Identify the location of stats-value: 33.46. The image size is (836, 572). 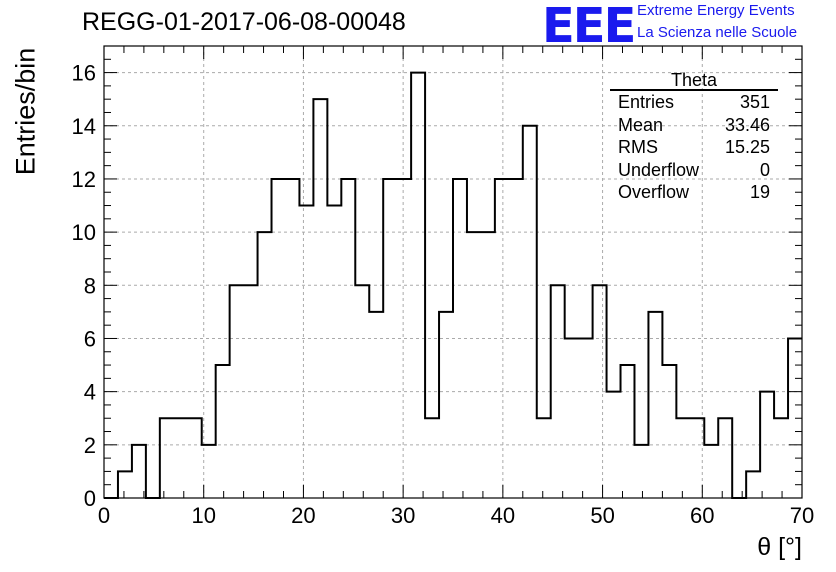
(747, 124).